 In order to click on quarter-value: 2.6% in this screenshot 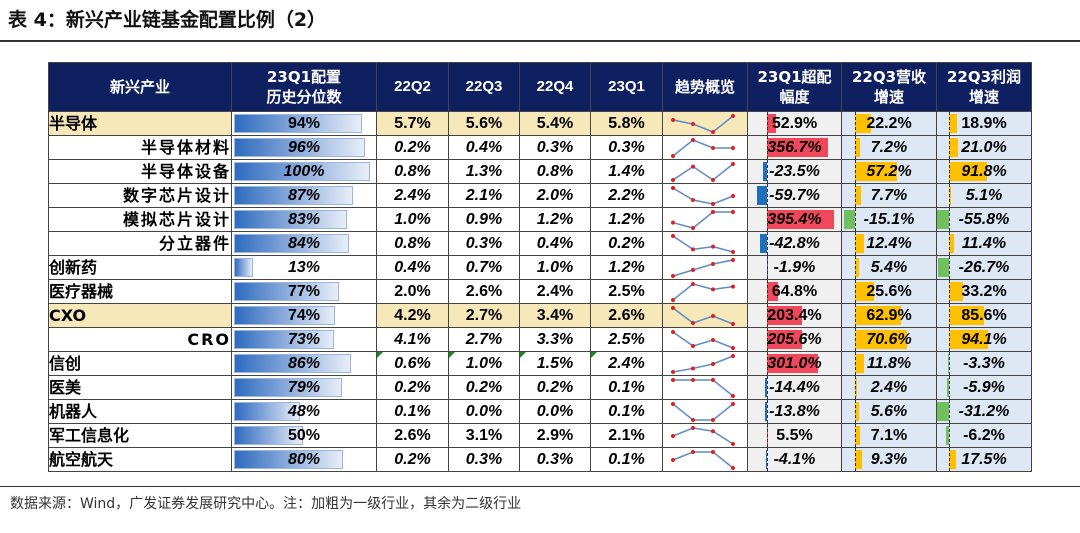, I will do `click(412, 435)`.